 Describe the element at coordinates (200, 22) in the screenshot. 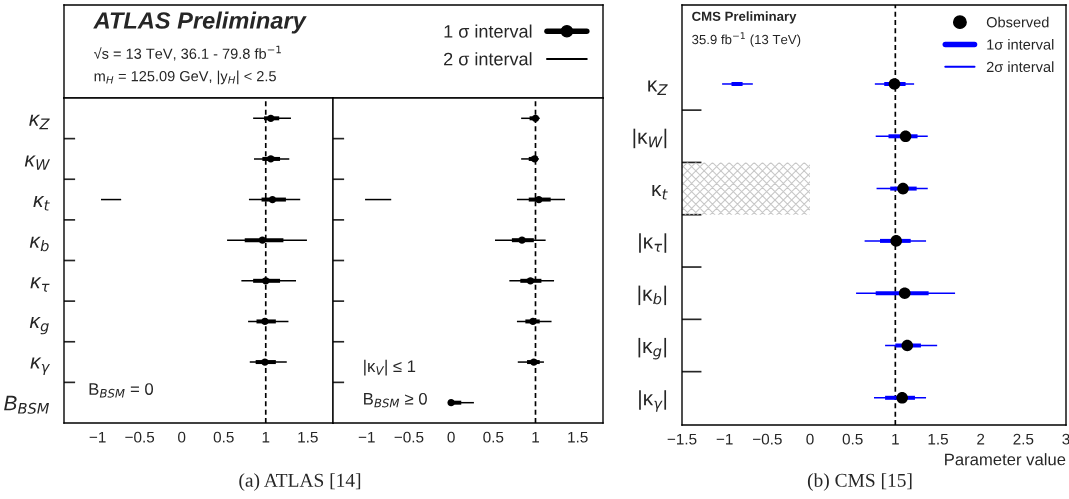

I see `chart-title: ATLAS Preliminary` at that location.